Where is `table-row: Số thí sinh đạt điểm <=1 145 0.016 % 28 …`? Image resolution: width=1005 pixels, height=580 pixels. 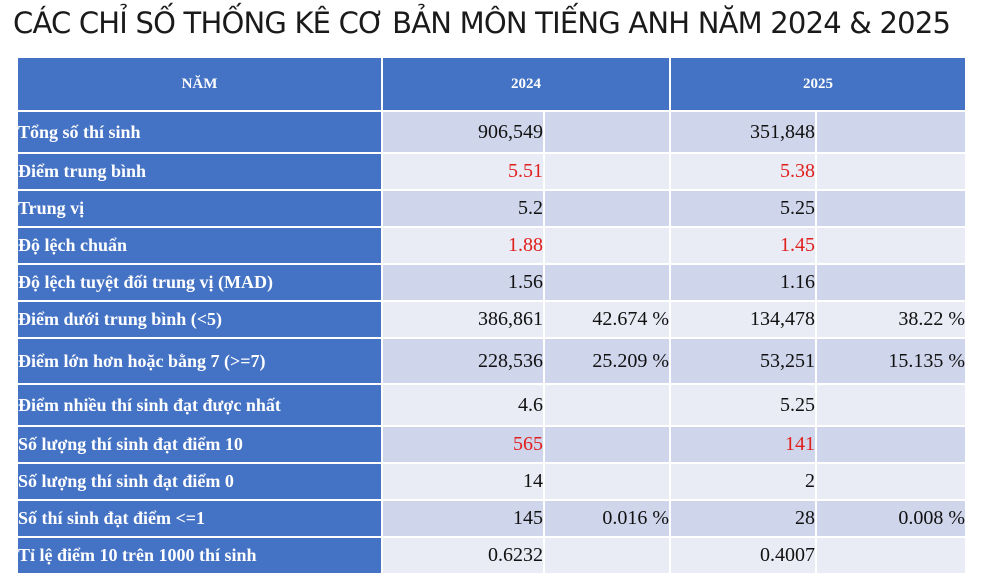 table-row: Số thí sinh đạt điểm <=1 145 0.016 % 28 … is located at coordinates (491, 518).